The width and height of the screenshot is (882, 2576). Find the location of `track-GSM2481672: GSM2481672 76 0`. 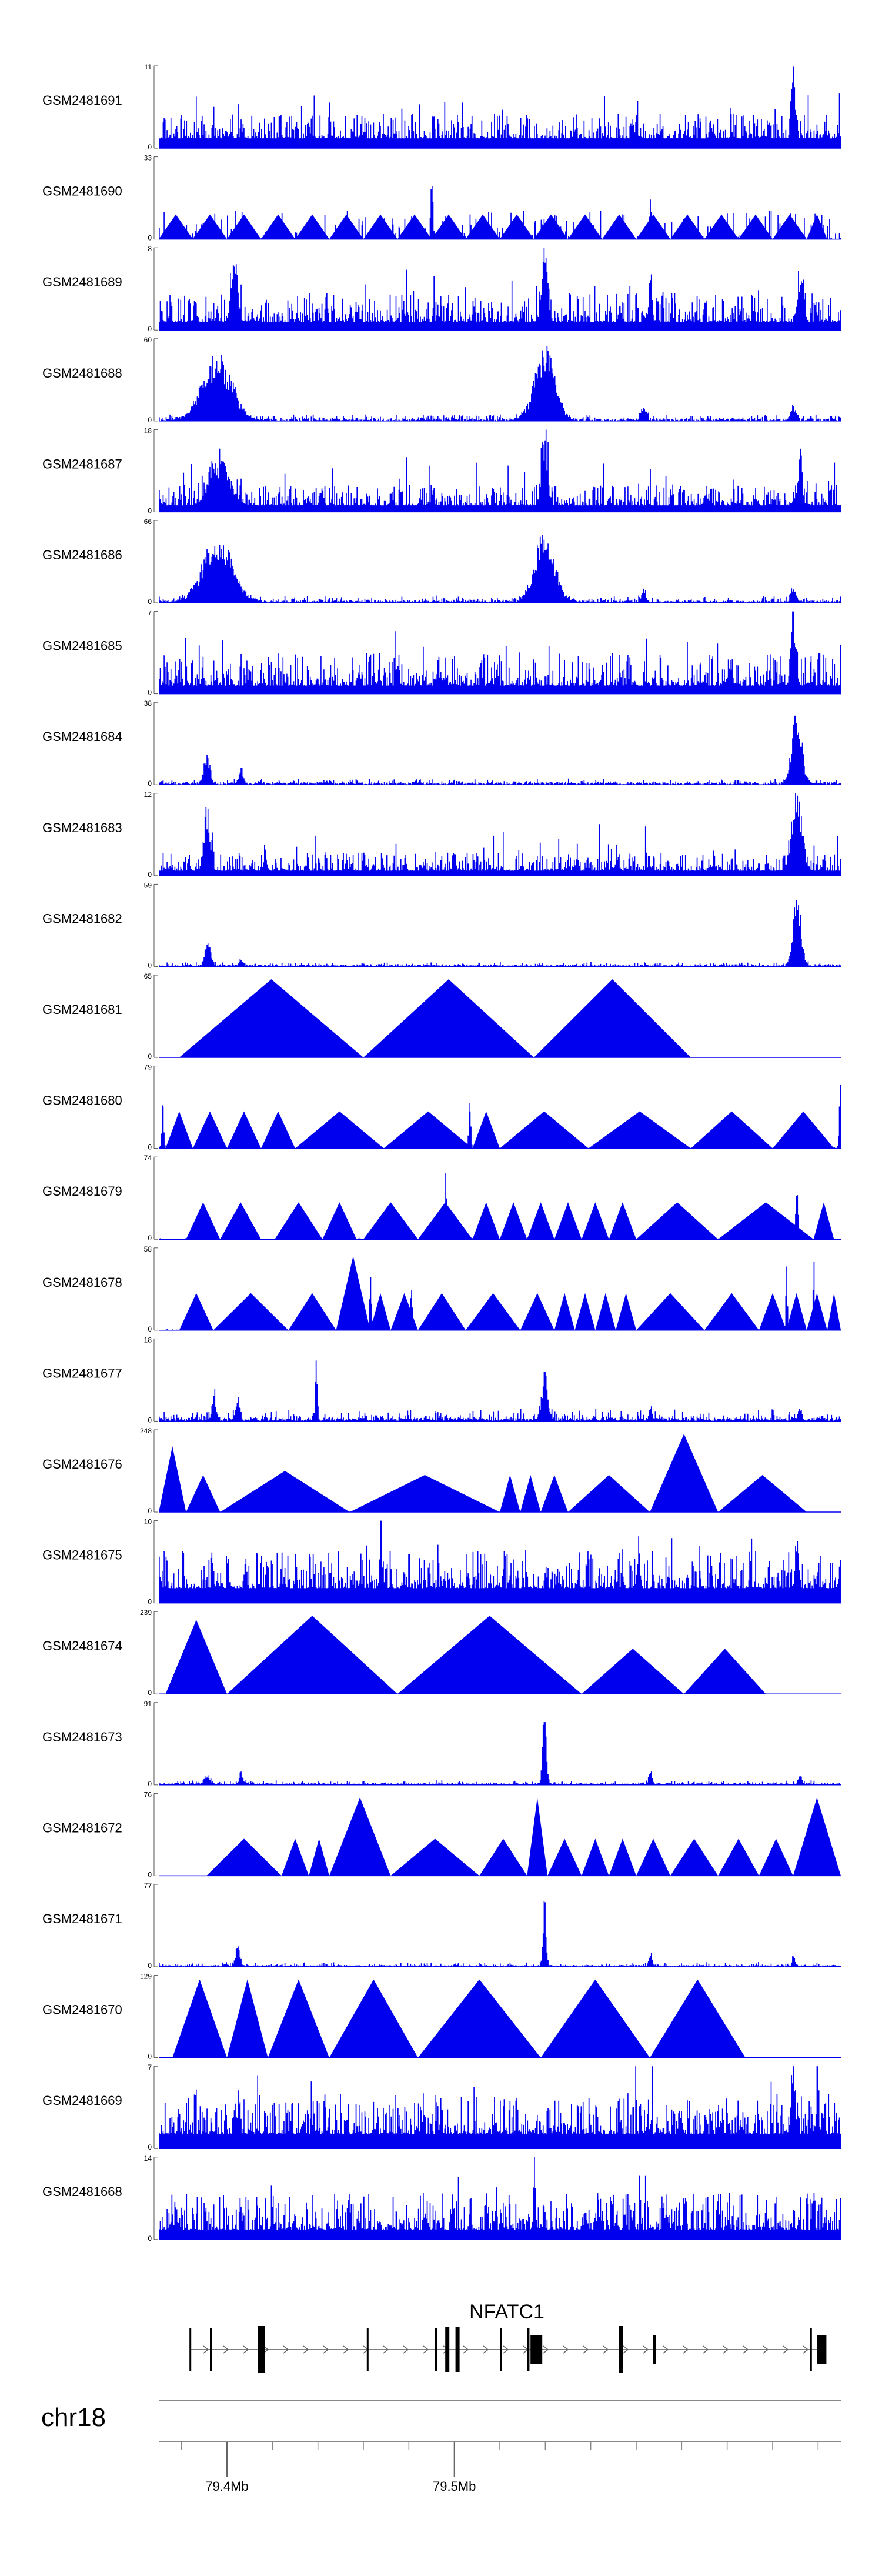

track-GSM2481672: GSM2481672 76 0 is located at coordinates (441, 1834).